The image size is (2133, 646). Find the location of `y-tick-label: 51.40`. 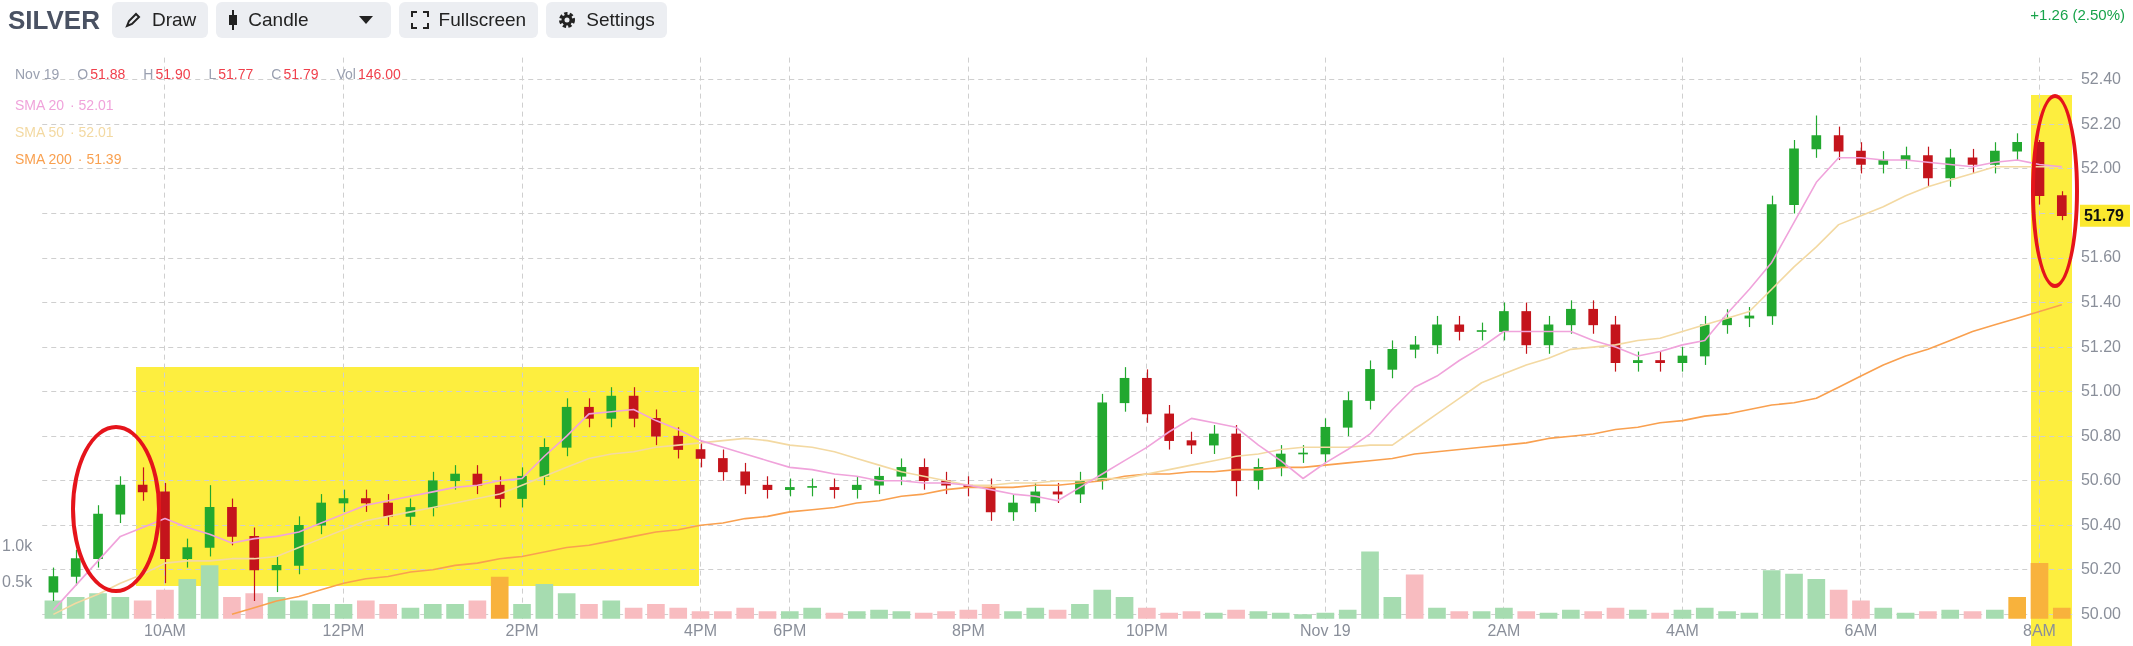

y-tick-label: 51.40 is located at coordinates (2101, 301).